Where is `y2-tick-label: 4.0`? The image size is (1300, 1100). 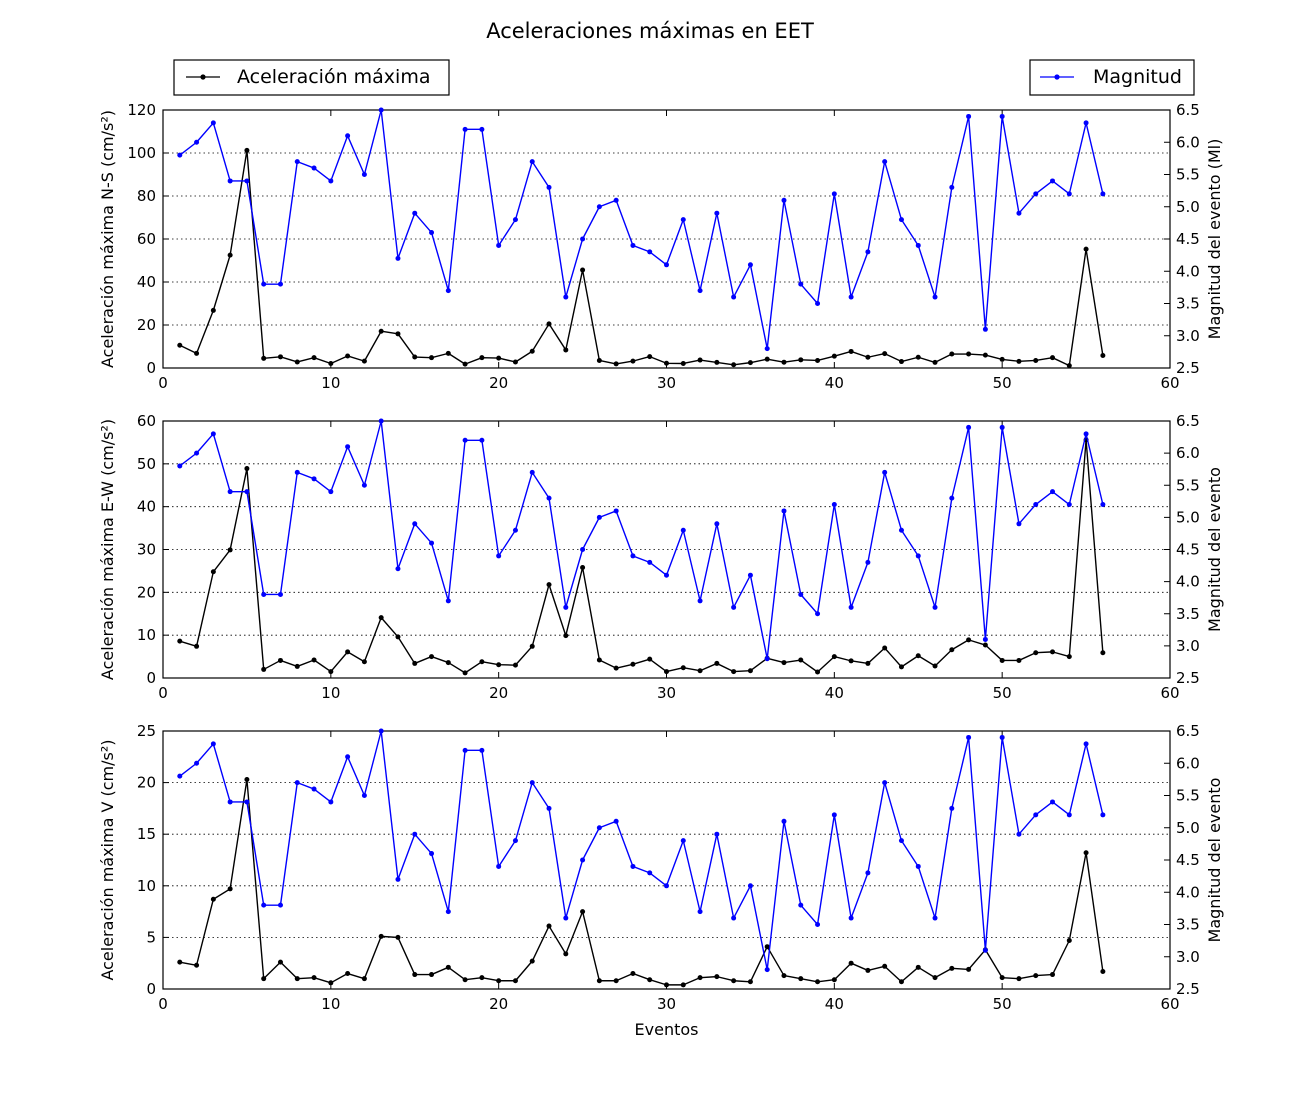 y2-tick-label: 4.0 is located at coordinates (1188, 271).